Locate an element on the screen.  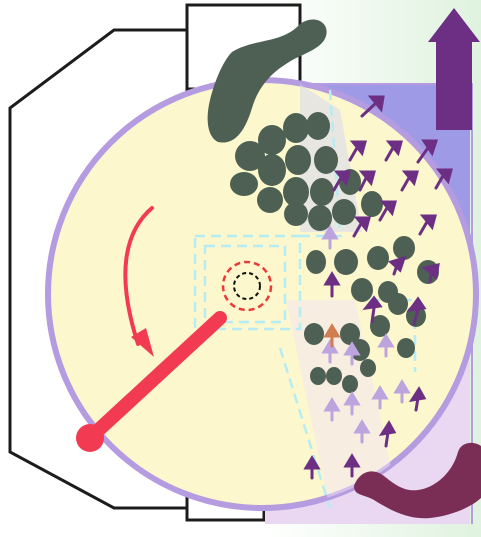
pink-wedge is located at coordinates (343, 404).